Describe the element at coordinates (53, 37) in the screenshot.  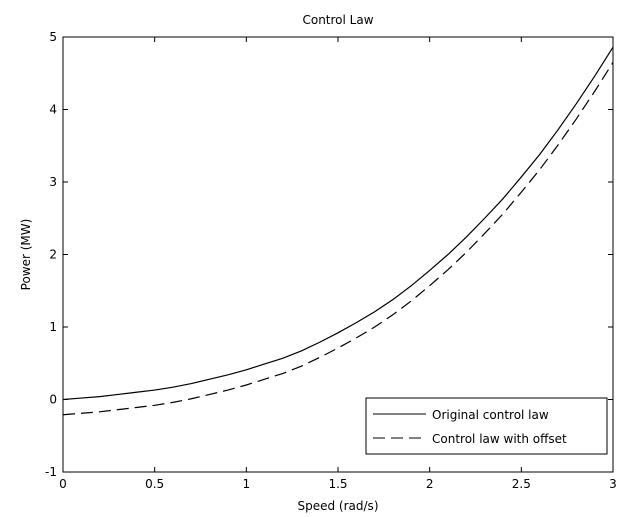
I see `y-tick-label: 5` at that location.